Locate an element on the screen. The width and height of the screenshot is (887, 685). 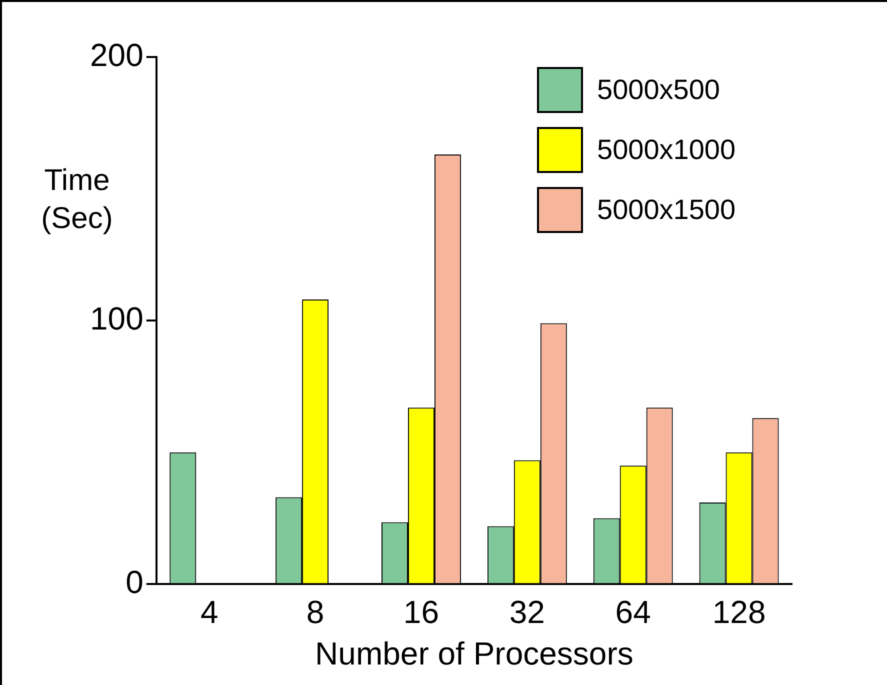
y-tick-label: 100 is located at coordinates (117, 318).